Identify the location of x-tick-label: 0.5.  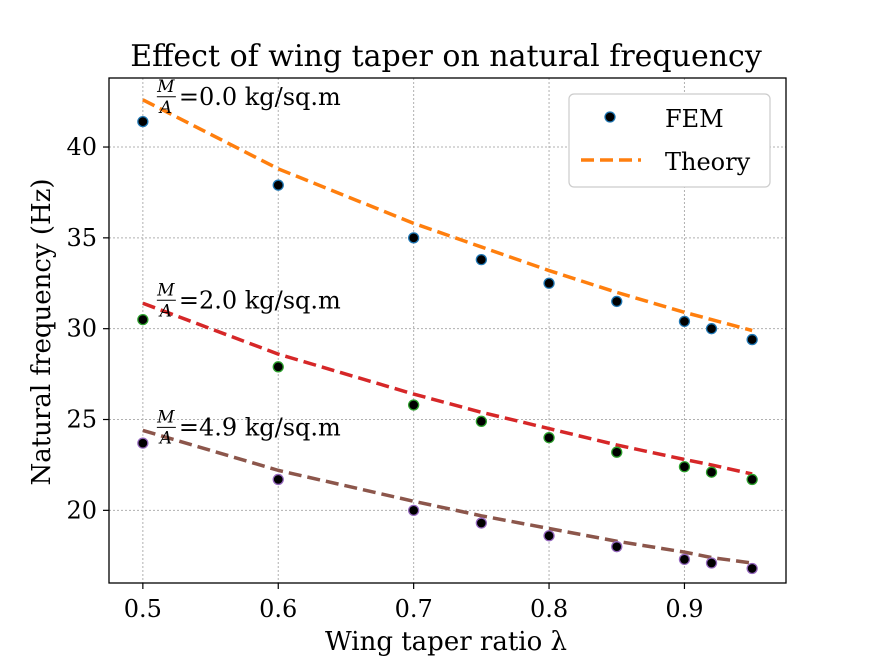
(143, 609).